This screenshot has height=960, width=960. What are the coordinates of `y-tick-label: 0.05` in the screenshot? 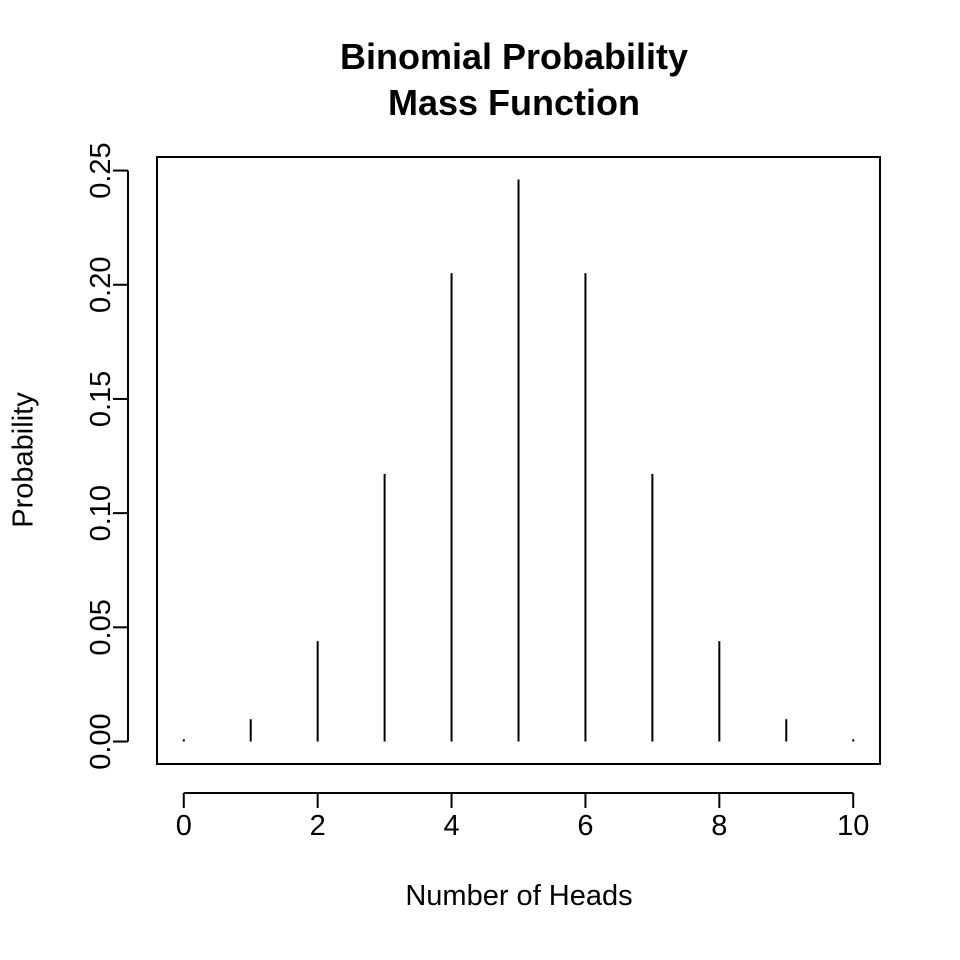 It's located at (101, 627).